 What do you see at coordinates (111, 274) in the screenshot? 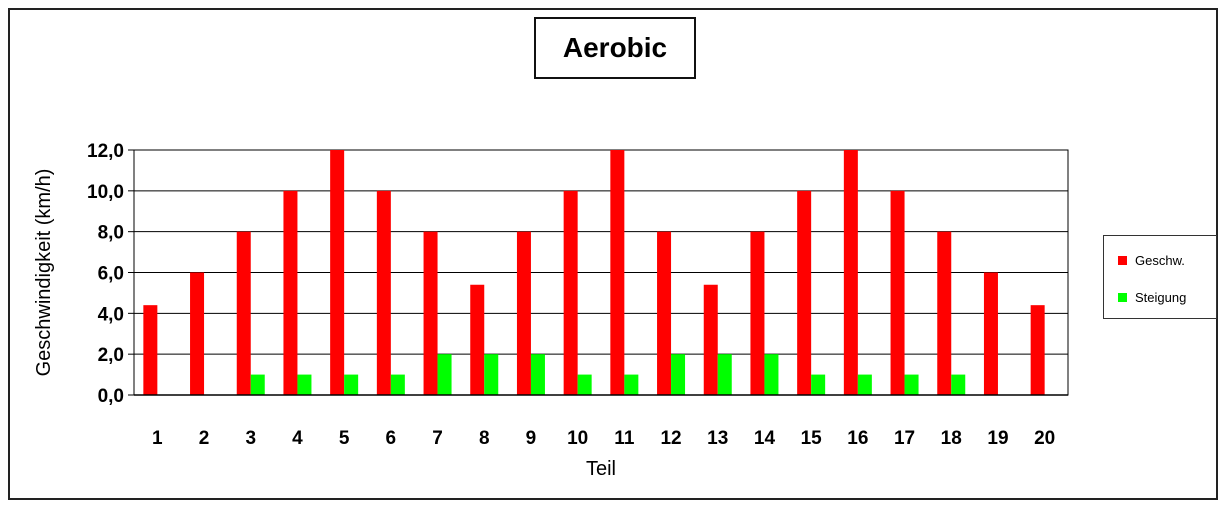
I see `y-tick-label: 6,0` at bounding box center [111, 274].